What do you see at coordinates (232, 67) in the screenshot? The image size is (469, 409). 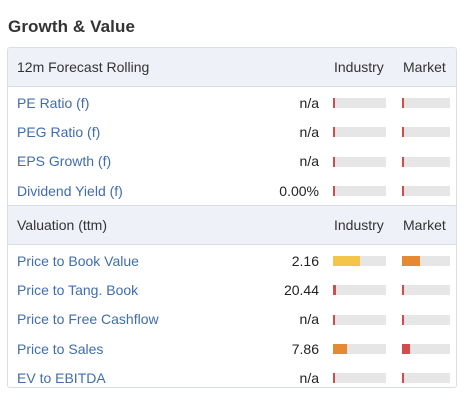 I see `forecast-section-header: 12m Forecast Rolling Industry Market` at bounding box center [232, 67].